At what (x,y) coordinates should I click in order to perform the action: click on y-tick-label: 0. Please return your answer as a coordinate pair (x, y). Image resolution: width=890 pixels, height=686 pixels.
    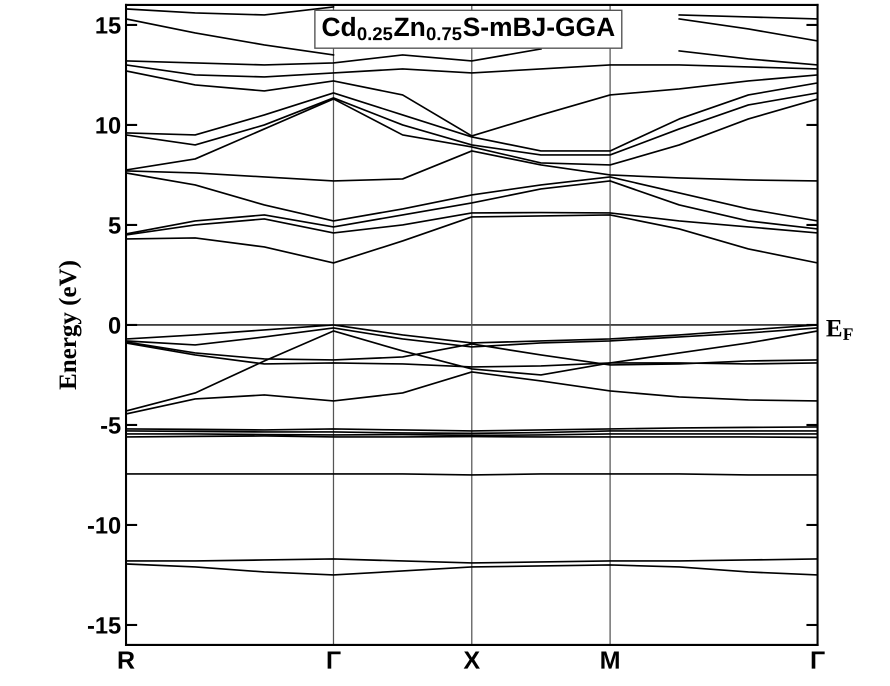
    Looking at the image, I should click on (114, 325).